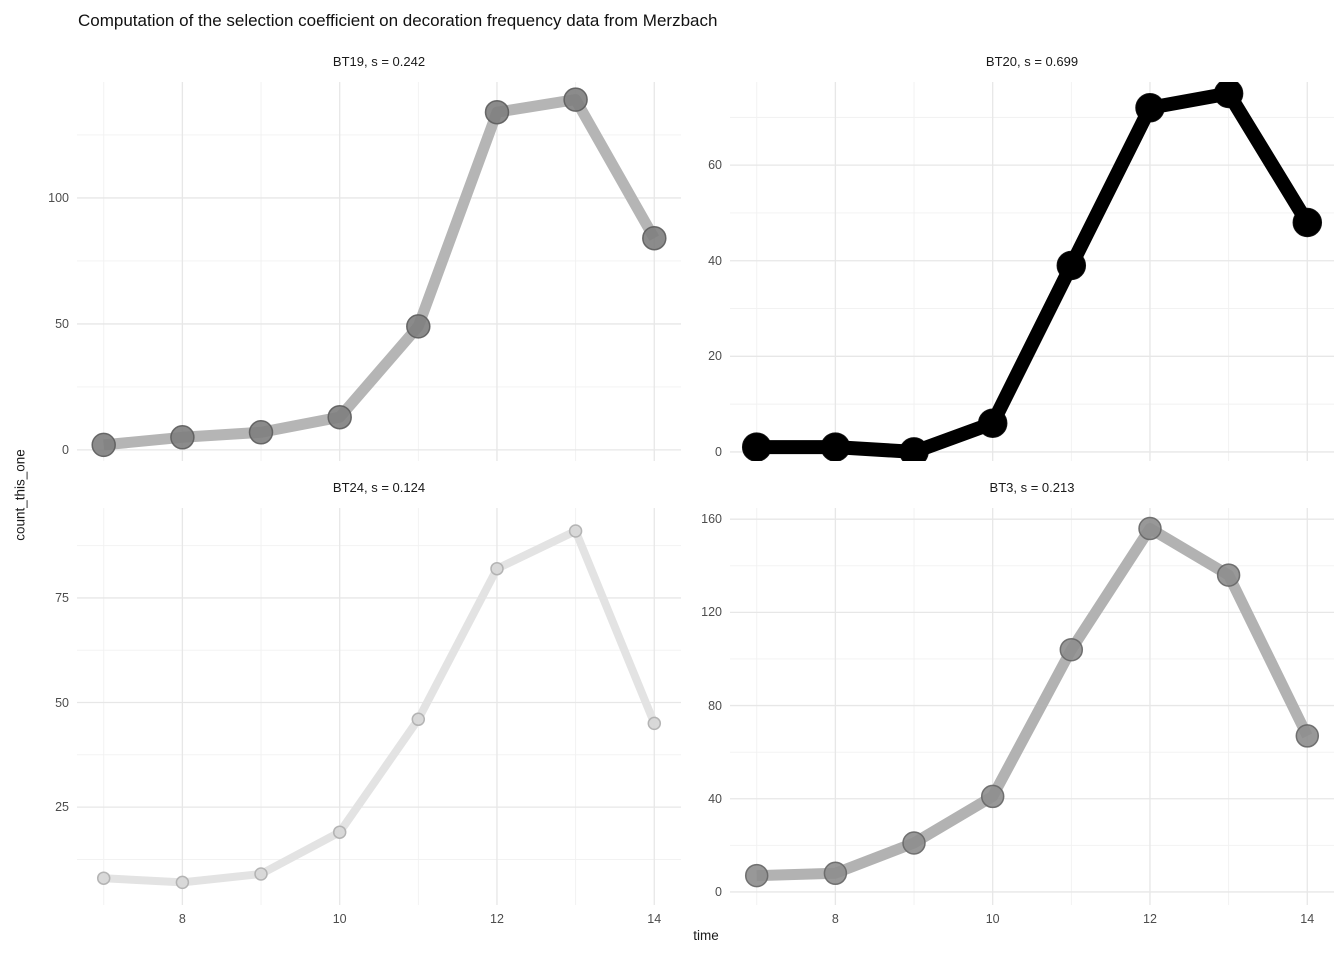  I want to click on y-tick-label-BT3-40: 40, so click(715, 798).